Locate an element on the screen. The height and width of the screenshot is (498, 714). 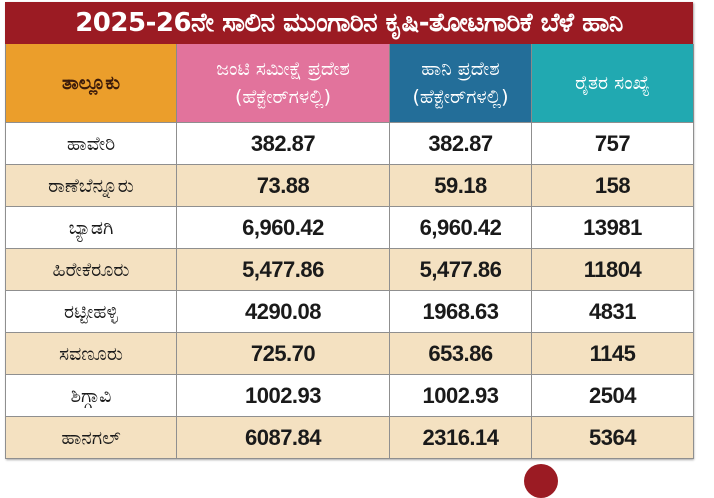
taluk-cell: ಹಿರೇಕೆರೂರು is located at coordinates (91, 269).